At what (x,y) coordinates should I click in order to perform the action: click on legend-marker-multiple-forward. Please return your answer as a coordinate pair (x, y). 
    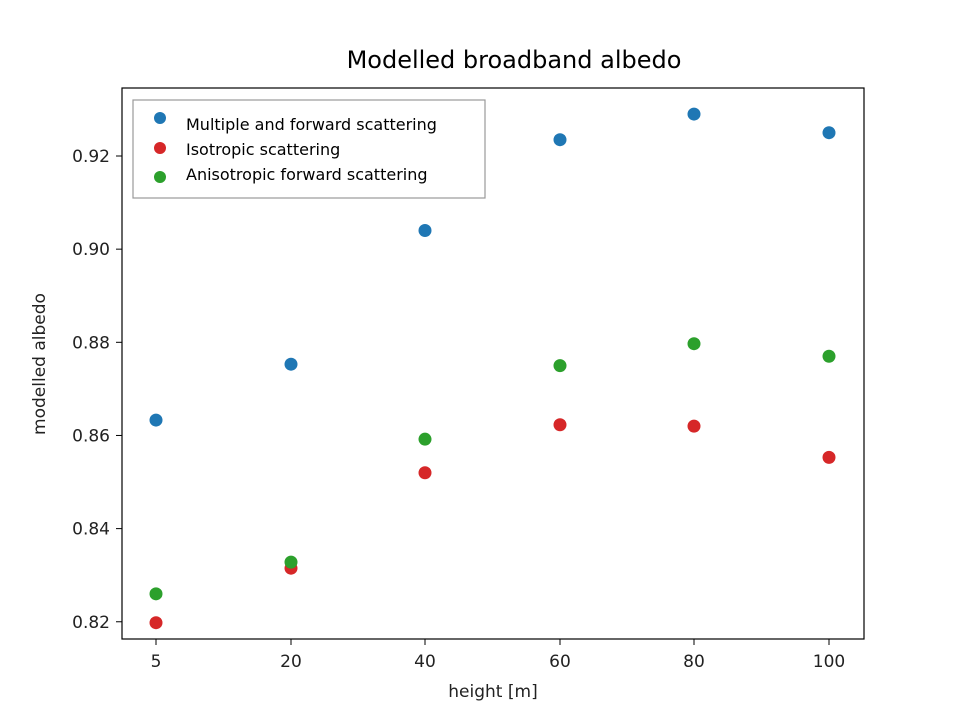
    Looking at the image, I should click on (160, 118).